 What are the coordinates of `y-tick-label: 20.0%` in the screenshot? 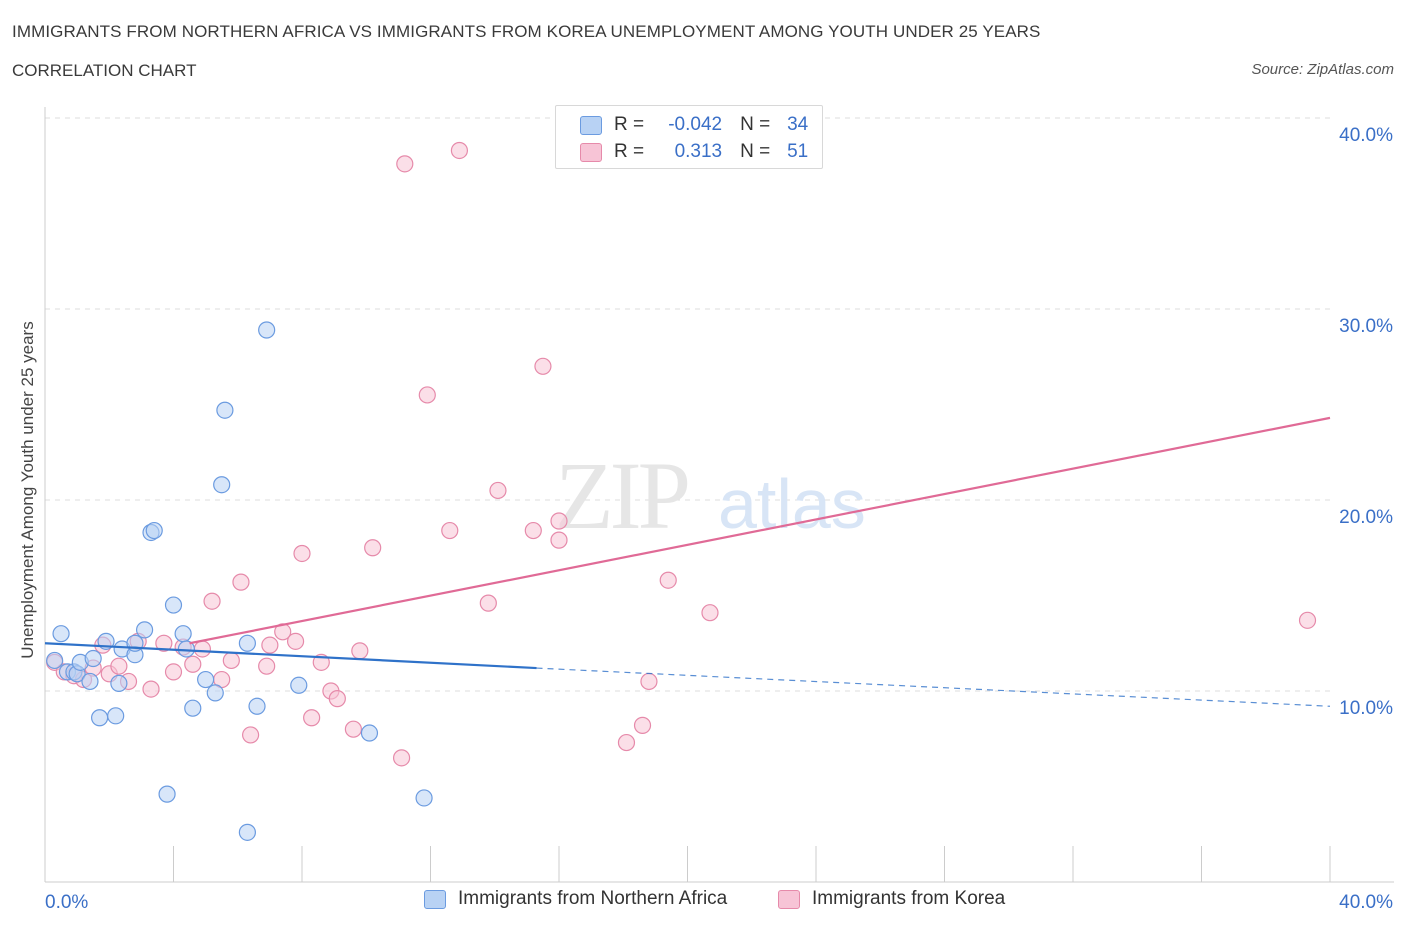 It's located at (1366, 517).